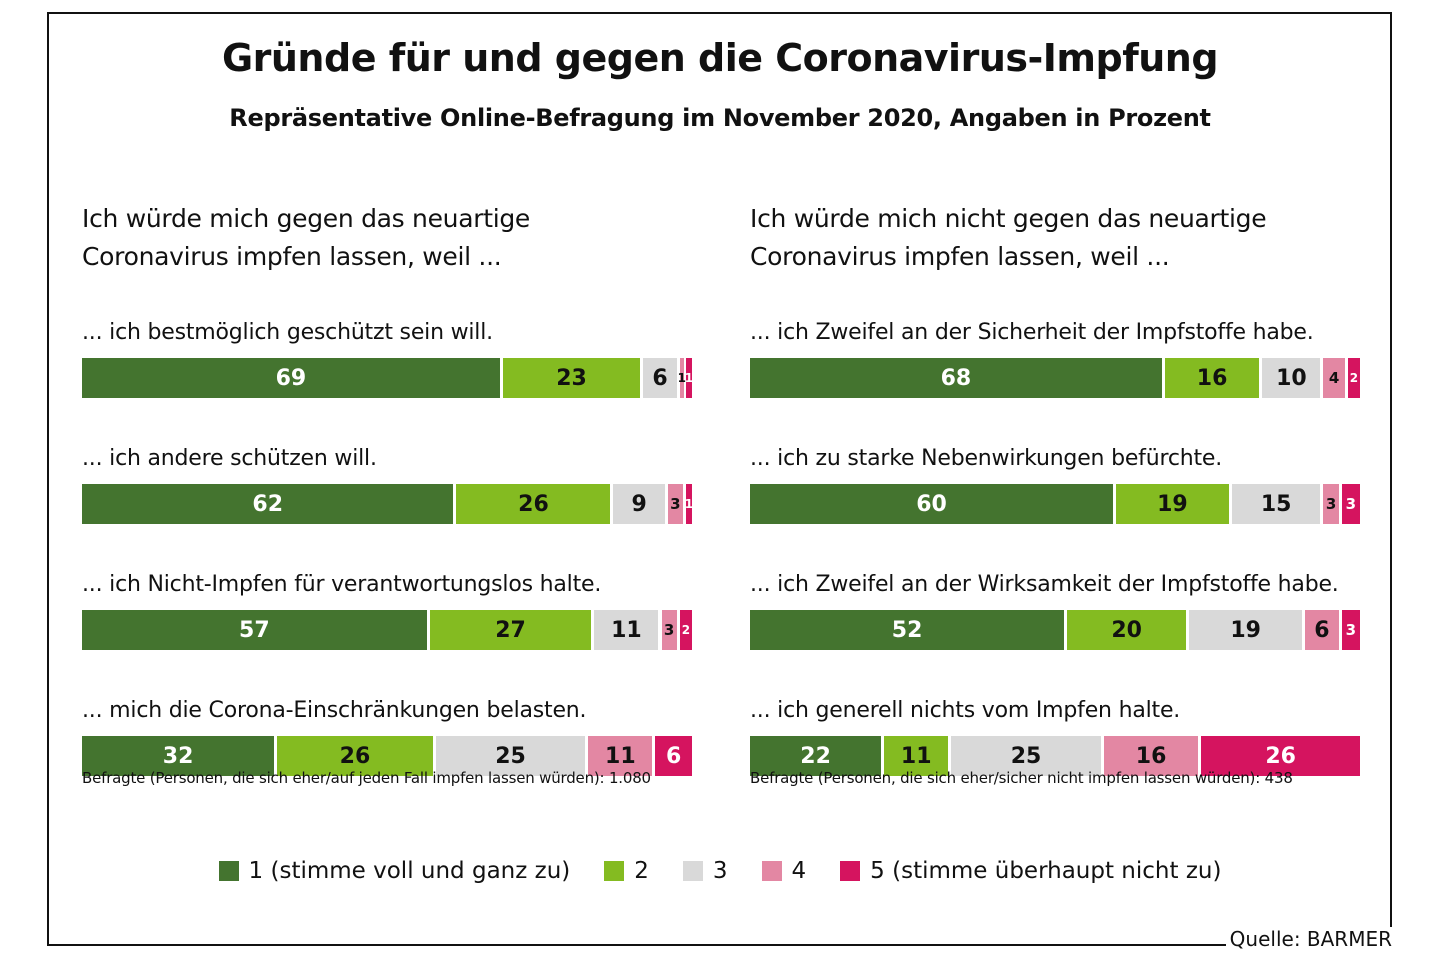  What do you see at coordinates (641, 871) in the screenshot?
I see `legend-label: 2` at bounding box center [641, 871].